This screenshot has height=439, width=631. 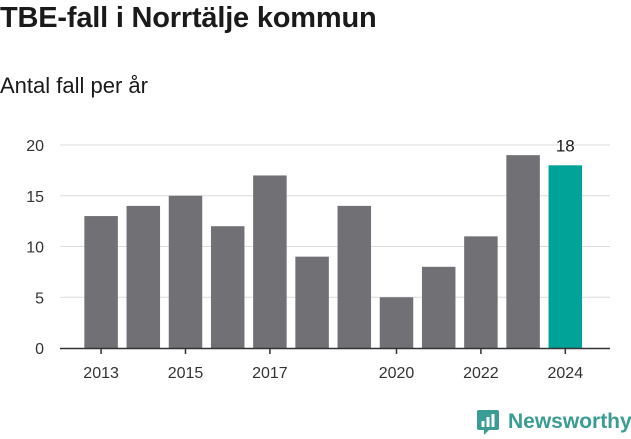 What do you see at coordinates (312, 302) in the screenshot?
I see `bar-2018` at bounding box center [312, 302].